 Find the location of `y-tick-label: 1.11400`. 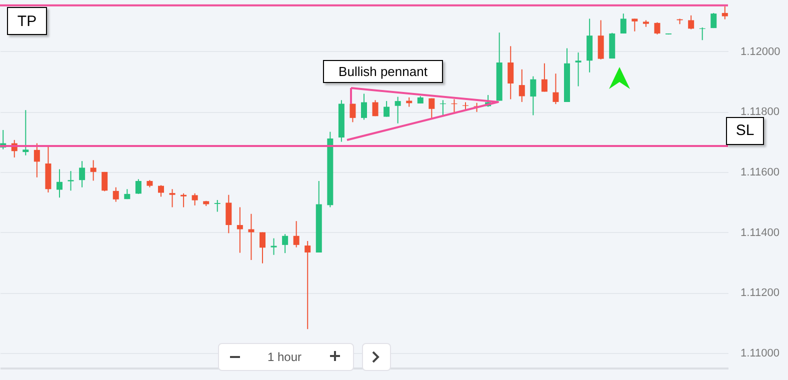

y-tick-label: 1.11400 is located at coordinates (760, 232).